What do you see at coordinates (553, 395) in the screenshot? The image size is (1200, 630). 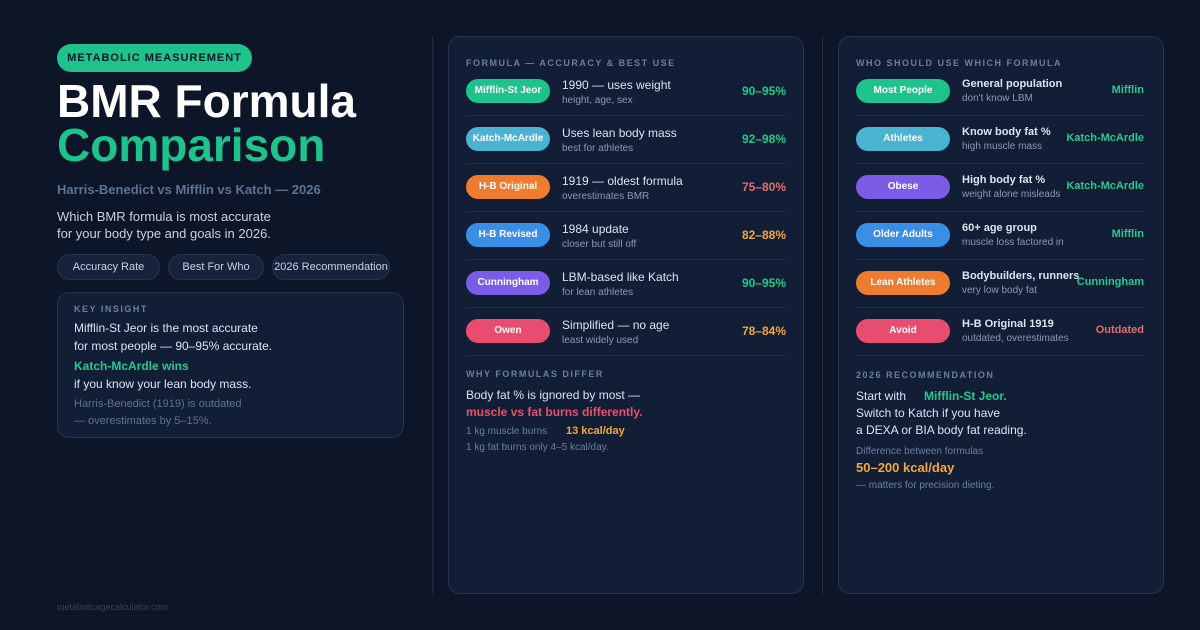 I see `text: Body fat % is ignored by most —` at bounding box center [553, 395].